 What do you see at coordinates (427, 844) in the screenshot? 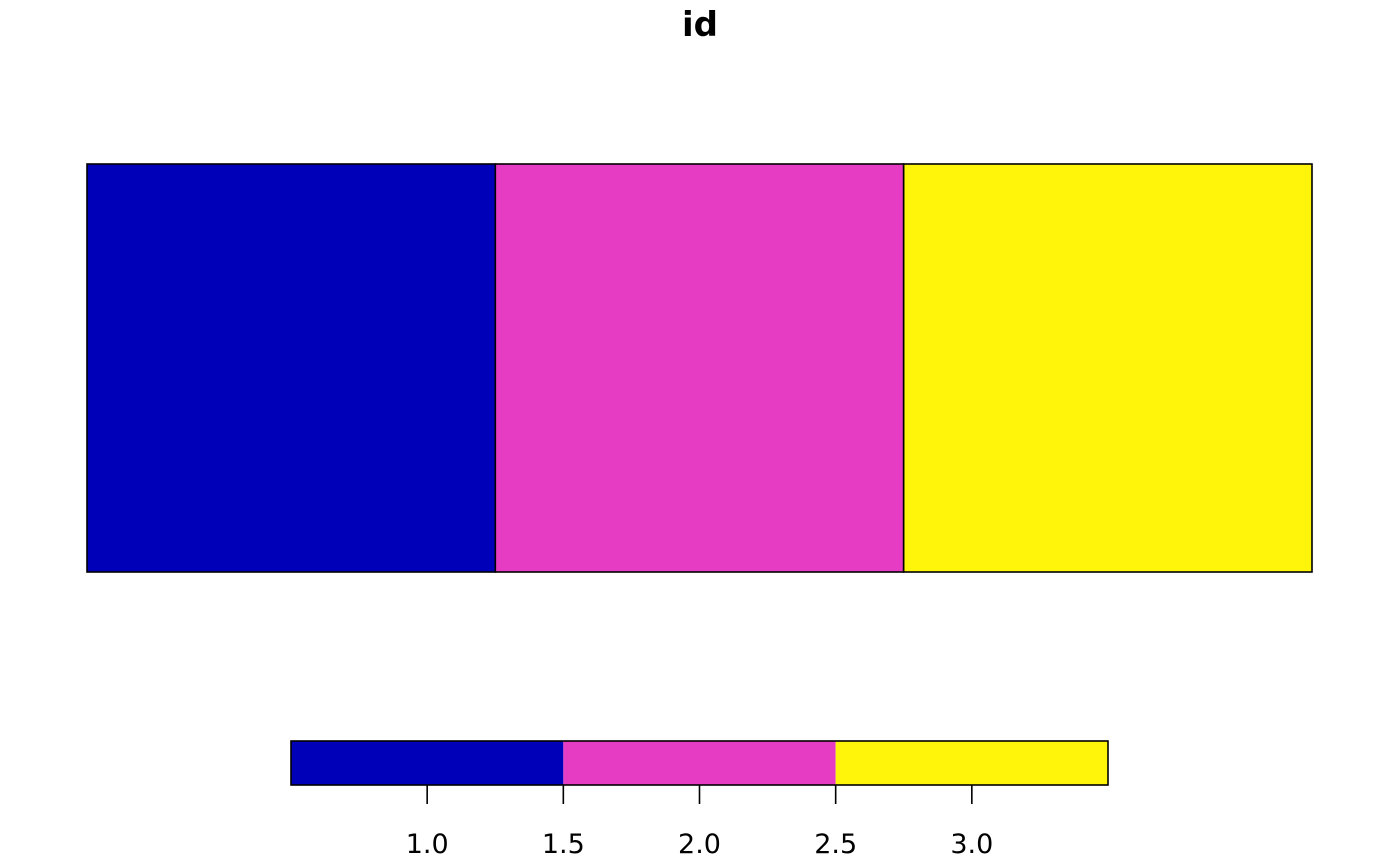
I see `colorbar-tick-label: 1.0` at bounding box center [427, 844].